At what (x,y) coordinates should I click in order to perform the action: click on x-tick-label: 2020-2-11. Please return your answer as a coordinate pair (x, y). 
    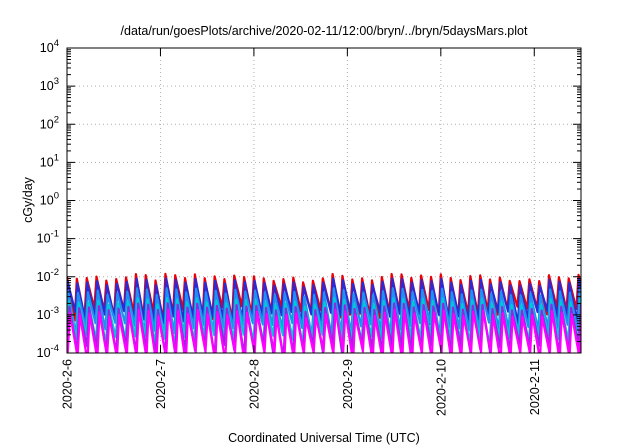
    Looking at the image, I should click on (535, 387).